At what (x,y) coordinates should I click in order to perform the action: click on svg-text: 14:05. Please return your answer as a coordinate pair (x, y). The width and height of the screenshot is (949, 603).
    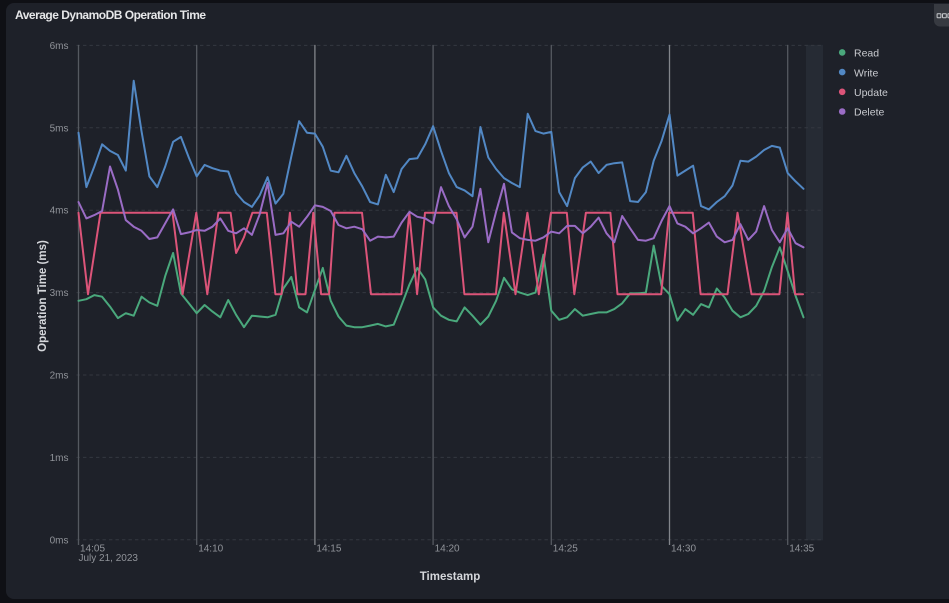
    Looking at the image, I should click on (92, 549).